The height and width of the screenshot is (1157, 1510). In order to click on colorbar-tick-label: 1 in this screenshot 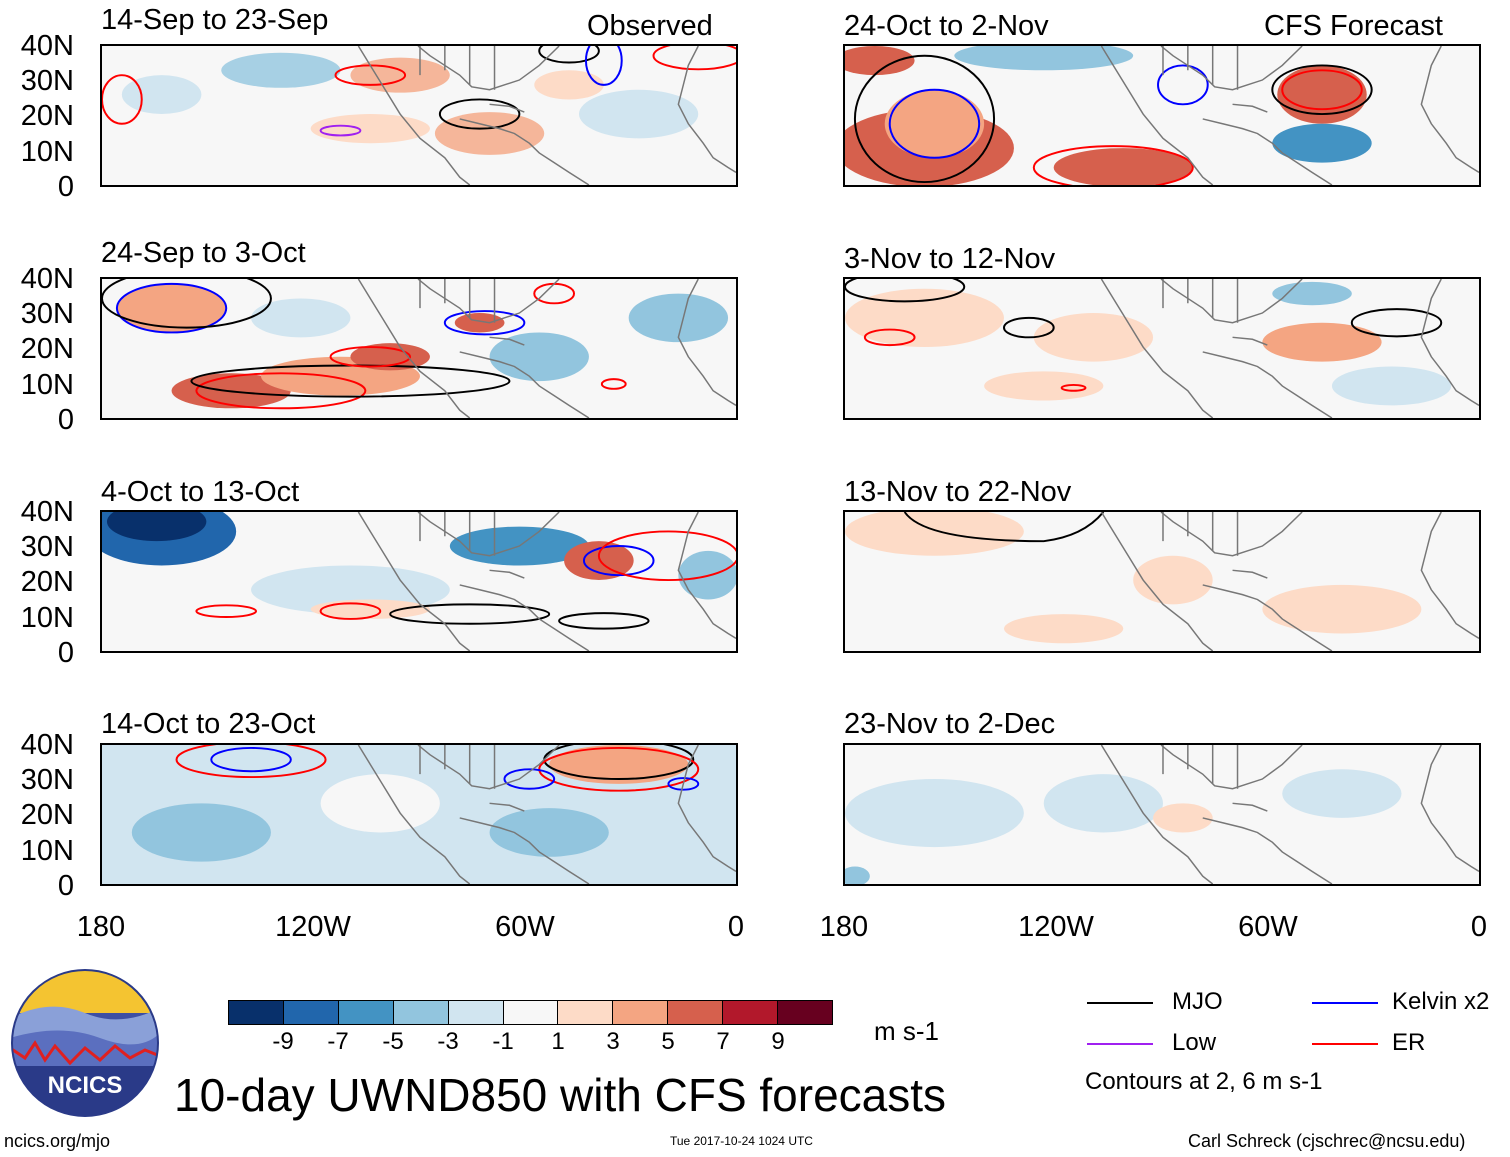, I will do `click(558, 1041)`.